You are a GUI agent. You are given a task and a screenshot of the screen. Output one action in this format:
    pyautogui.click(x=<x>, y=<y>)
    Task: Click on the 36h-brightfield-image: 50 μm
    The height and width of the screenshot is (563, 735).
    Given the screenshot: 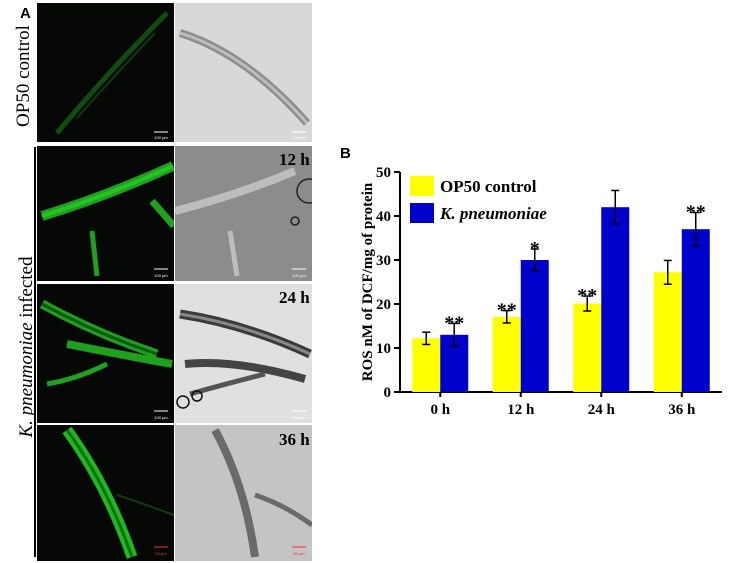 What is the action you would take?
    pyautogui.click(x=243, y=493)
    